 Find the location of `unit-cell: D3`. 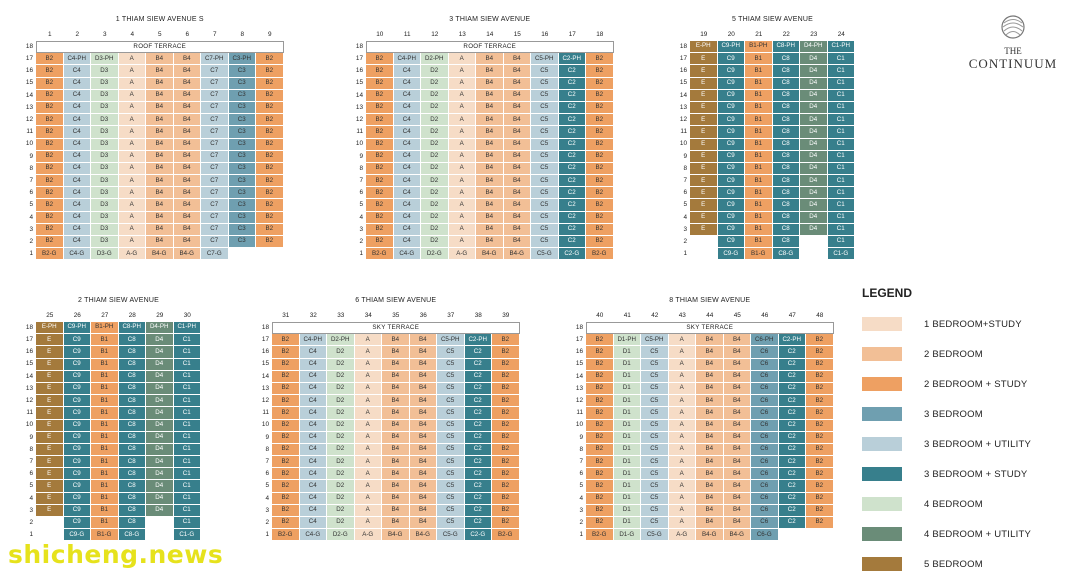

unit-cell: D3 is located at coordinates (105, 169).